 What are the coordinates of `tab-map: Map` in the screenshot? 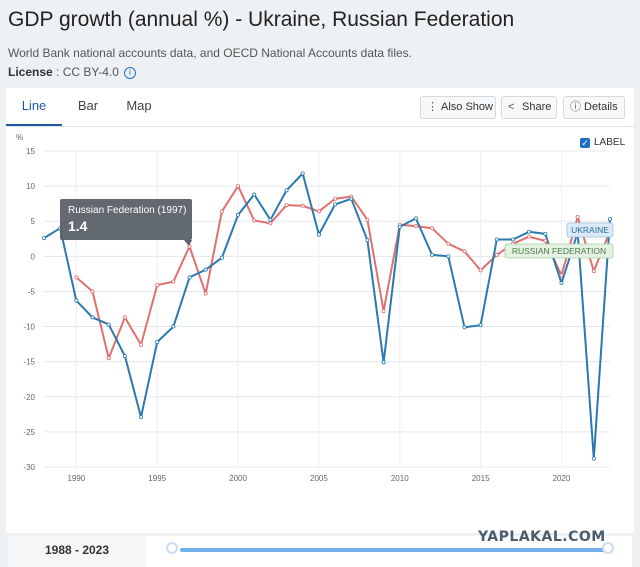 It's located at (139, 105).